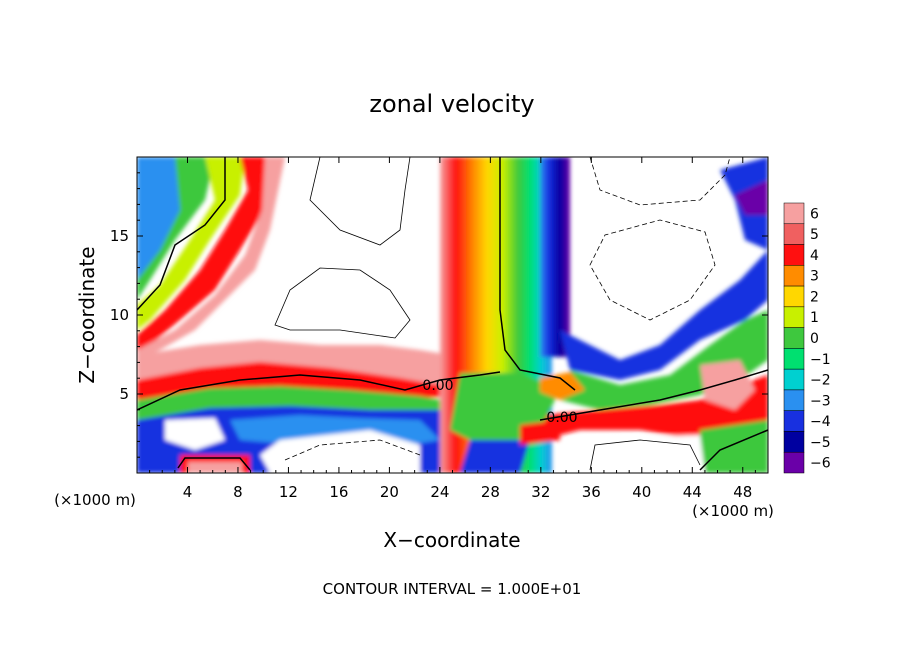  What do you see at coordinates (820, 401) in the screenshot?
I see `colorbar-label: −3` at bounding box center [820, 401].